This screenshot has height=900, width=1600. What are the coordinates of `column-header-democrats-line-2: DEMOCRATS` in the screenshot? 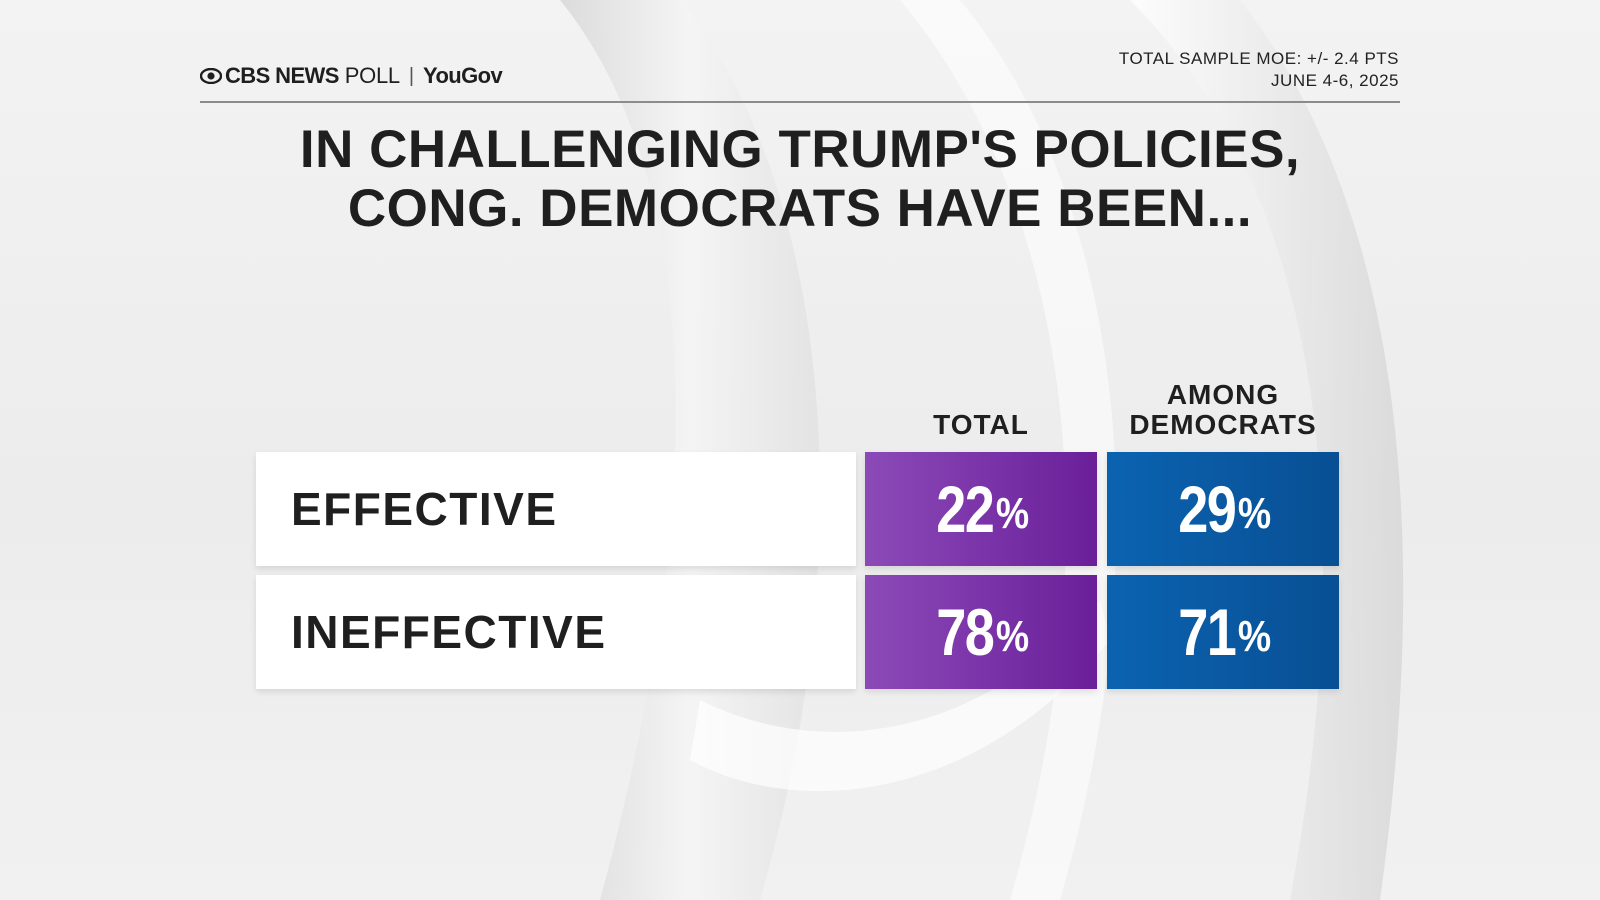 It's located at (1223, 424).